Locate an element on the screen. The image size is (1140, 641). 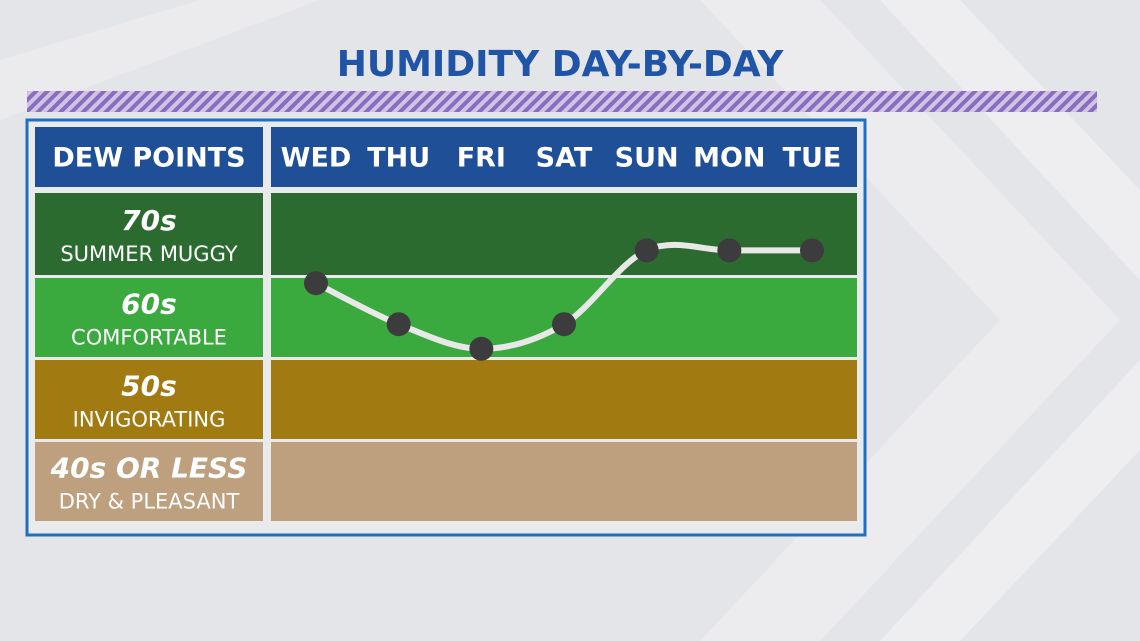
background-chevron is located at coordinates (160, 60).